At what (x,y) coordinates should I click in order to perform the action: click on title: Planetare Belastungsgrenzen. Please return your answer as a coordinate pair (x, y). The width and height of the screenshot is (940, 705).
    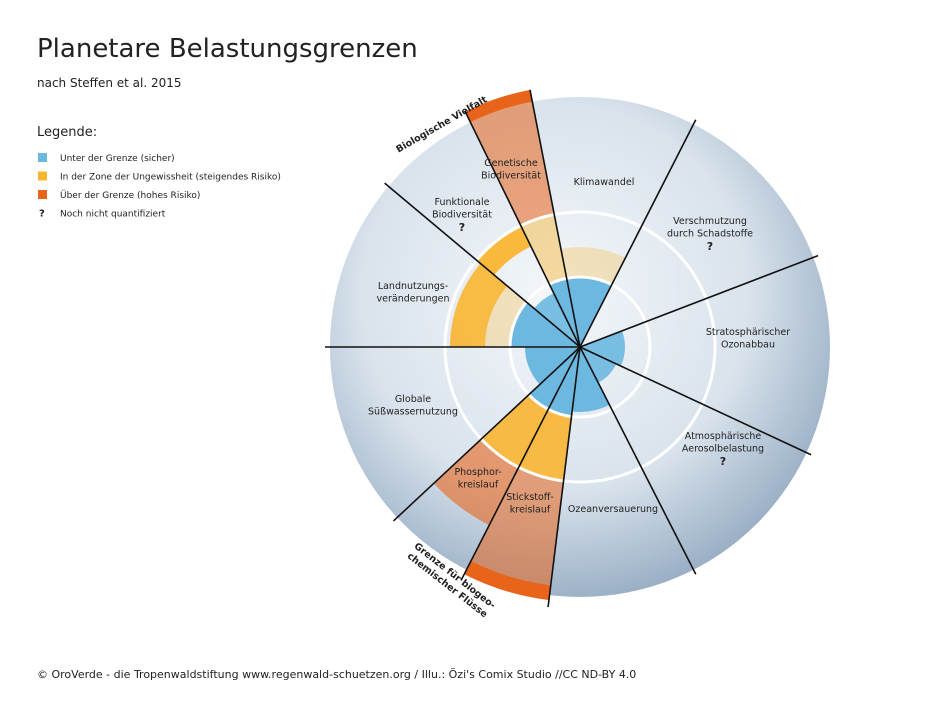
    Looking at the image, I should click on (227, 49).